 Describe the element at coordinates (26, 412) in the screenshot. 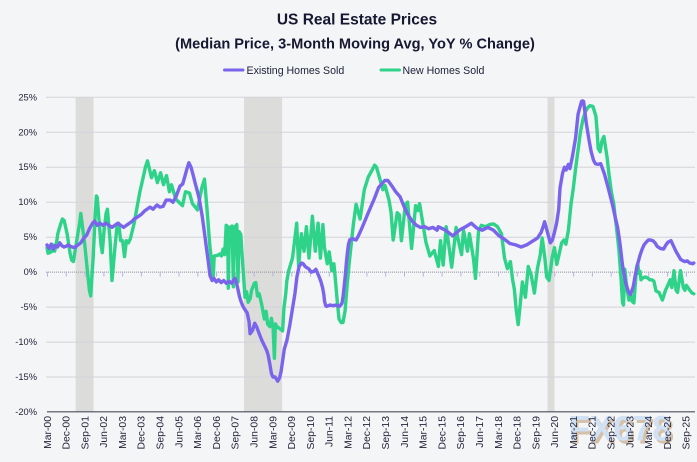

I see `svg-text: -20%` at that location.